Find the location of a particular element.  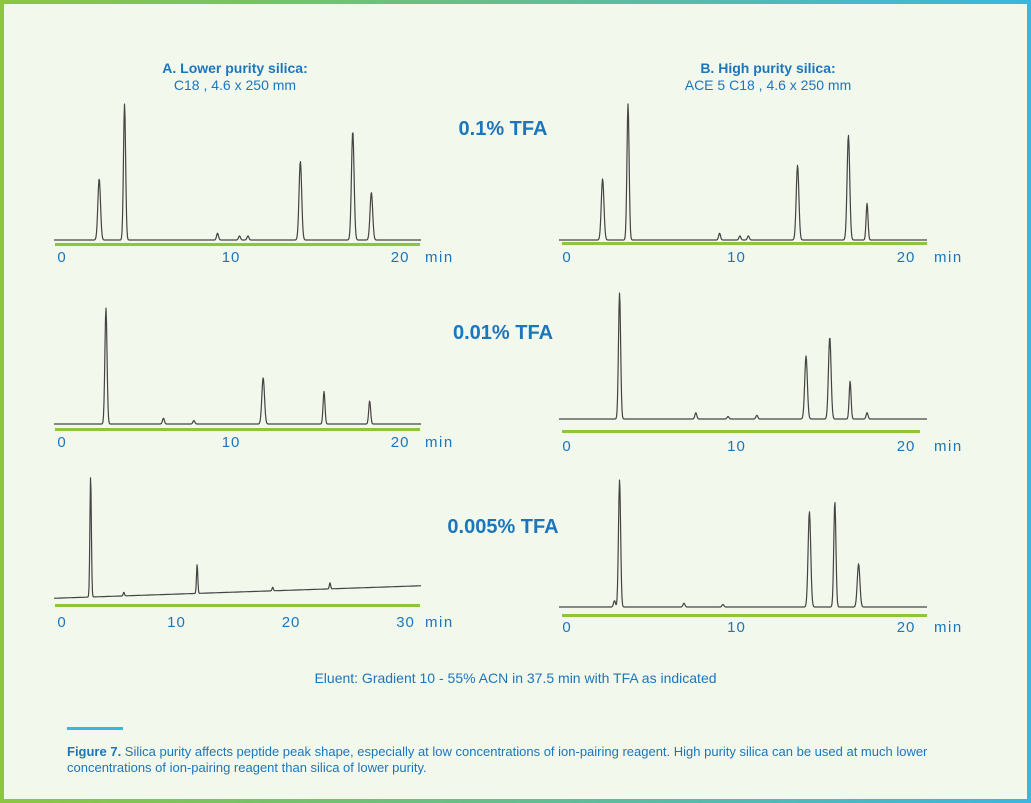

panel-b-title-sub: ACE 5 C18 , 4.6 x 250 mm is located at coordinates (768, 85).